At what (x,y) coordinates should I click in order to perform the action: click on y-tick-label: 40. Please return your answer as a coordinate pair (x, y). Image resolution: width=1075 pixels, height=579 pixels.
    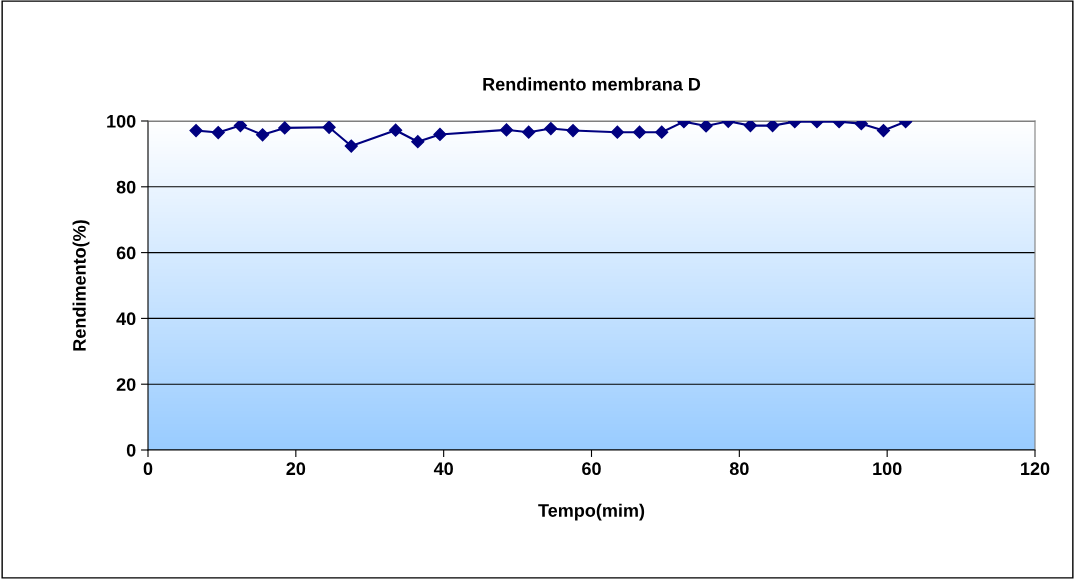
    Looking at the image, I should click on (126, 319).